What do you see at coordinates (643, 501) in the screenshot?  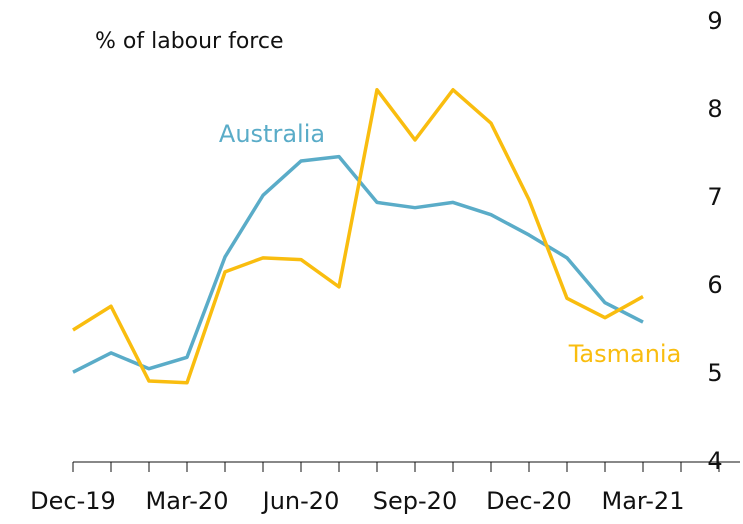 I see `x-tick-label: Mar-21` at bounding box center [643, 501].